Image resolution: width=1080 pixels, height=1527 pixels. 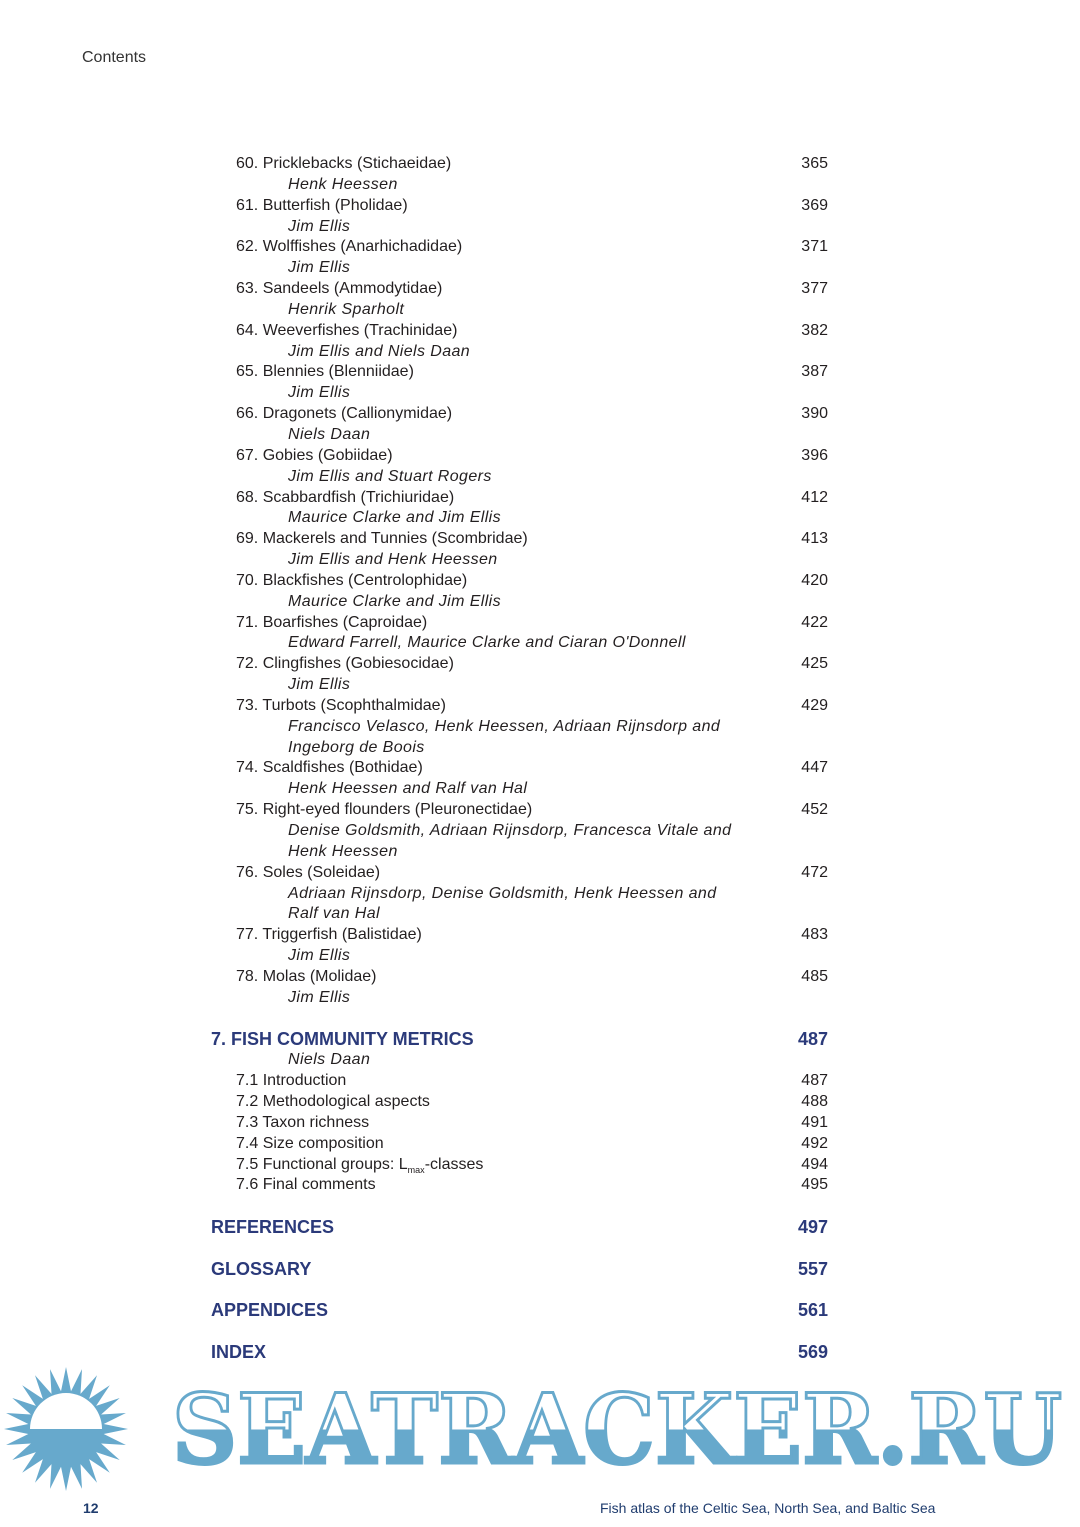 What do you see at coordinates (339, 289) in the screenshot?
I see `entry-title: 63. Sandeels (Ammodytidae)` at bounding box center [339, 289].